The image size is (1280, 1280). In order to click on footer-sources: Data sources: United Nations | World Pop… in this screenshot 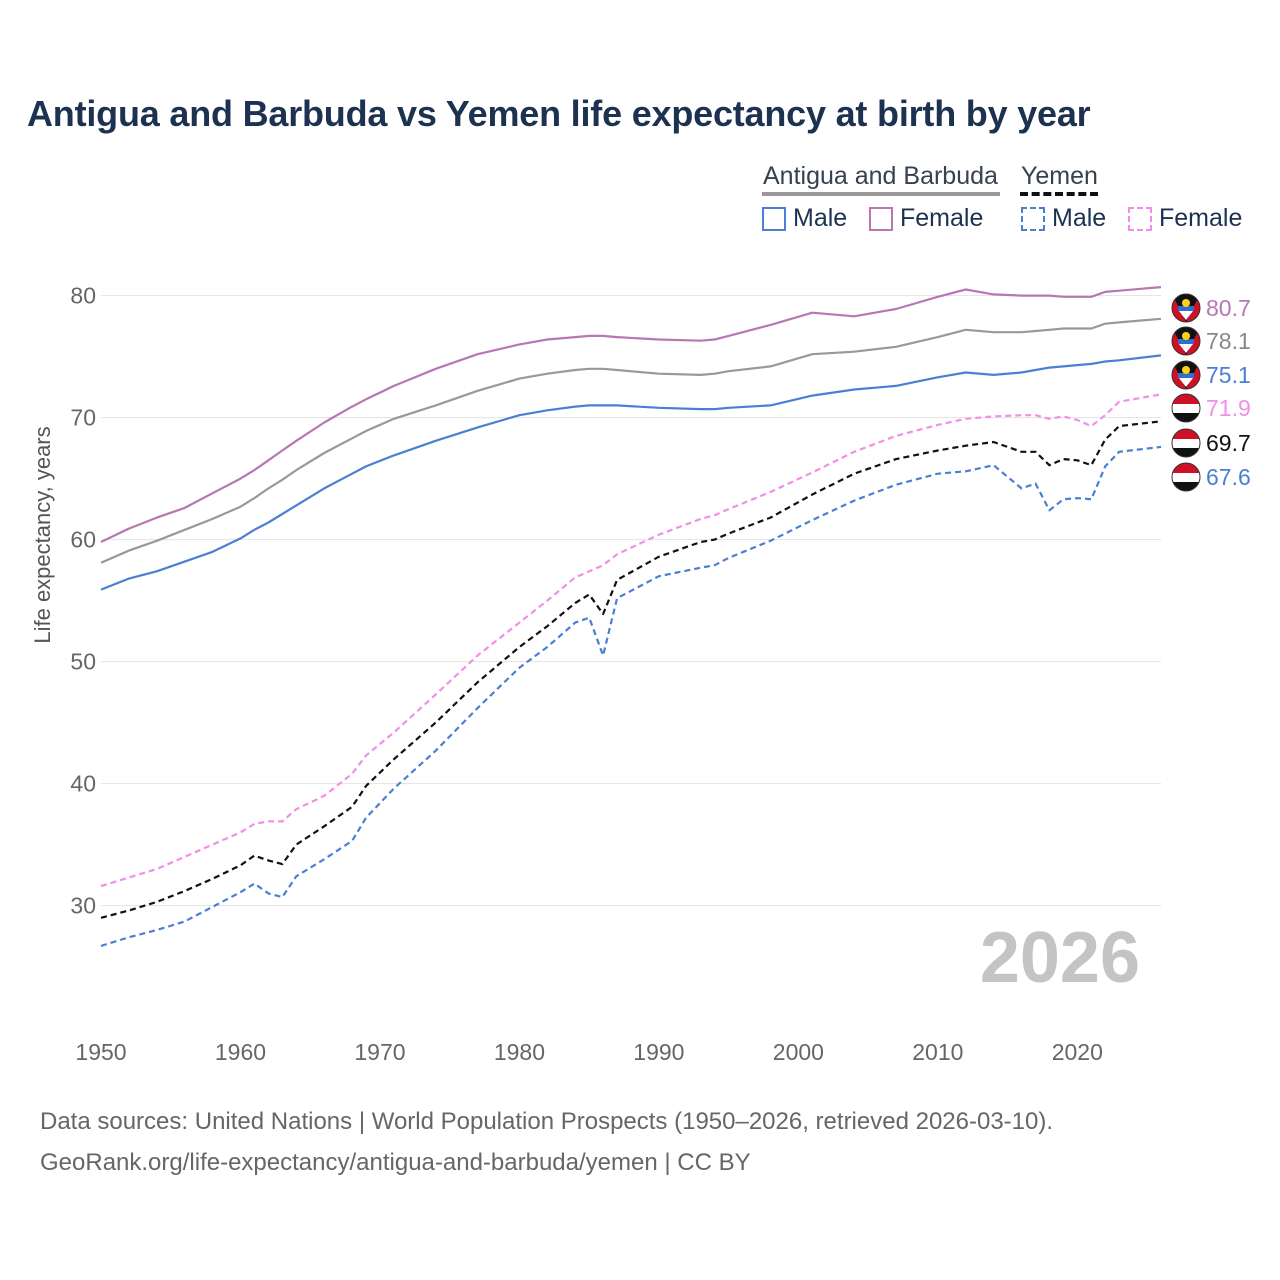, I will do `click(547, 1121)`.